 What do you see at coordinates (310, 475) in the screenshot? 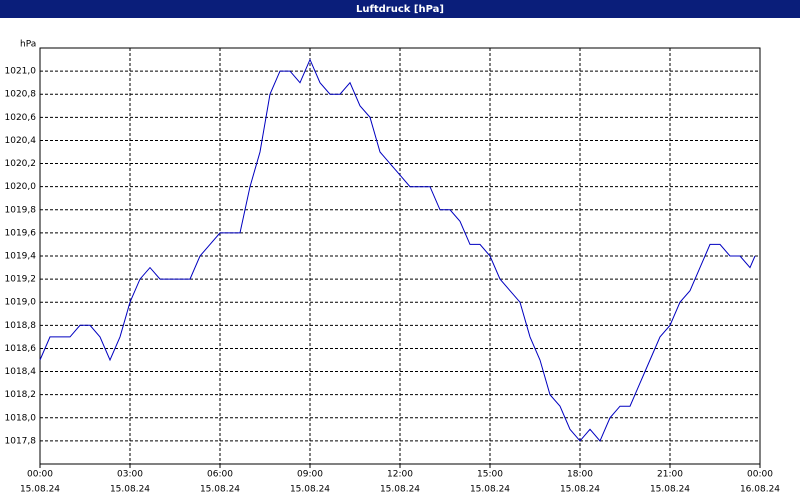
I see `x-tick-label: 09:00` at bounding box center [310, 475].